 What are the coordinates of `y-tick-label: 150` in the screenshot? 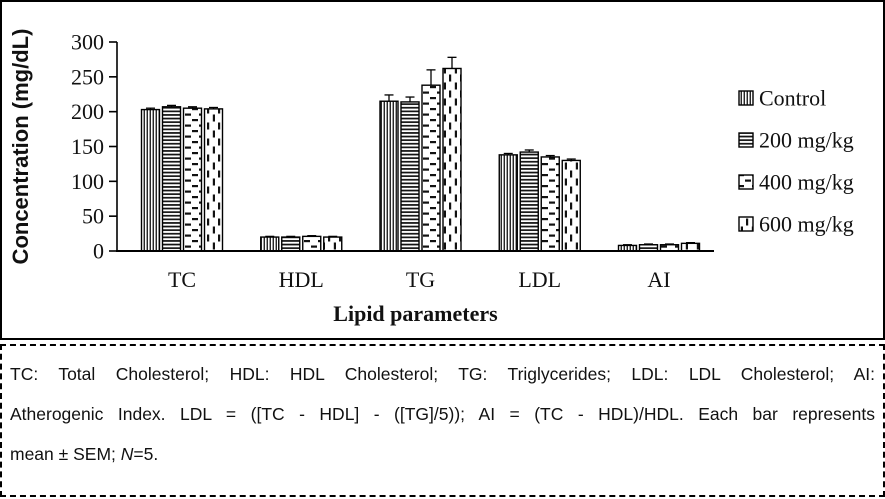 It's located at (87, 146).